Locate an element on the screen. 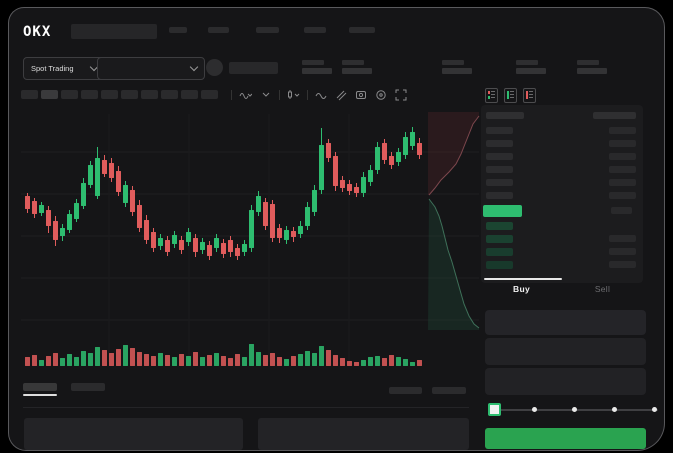  candle-type-icon is located at coordinates (293, 95).